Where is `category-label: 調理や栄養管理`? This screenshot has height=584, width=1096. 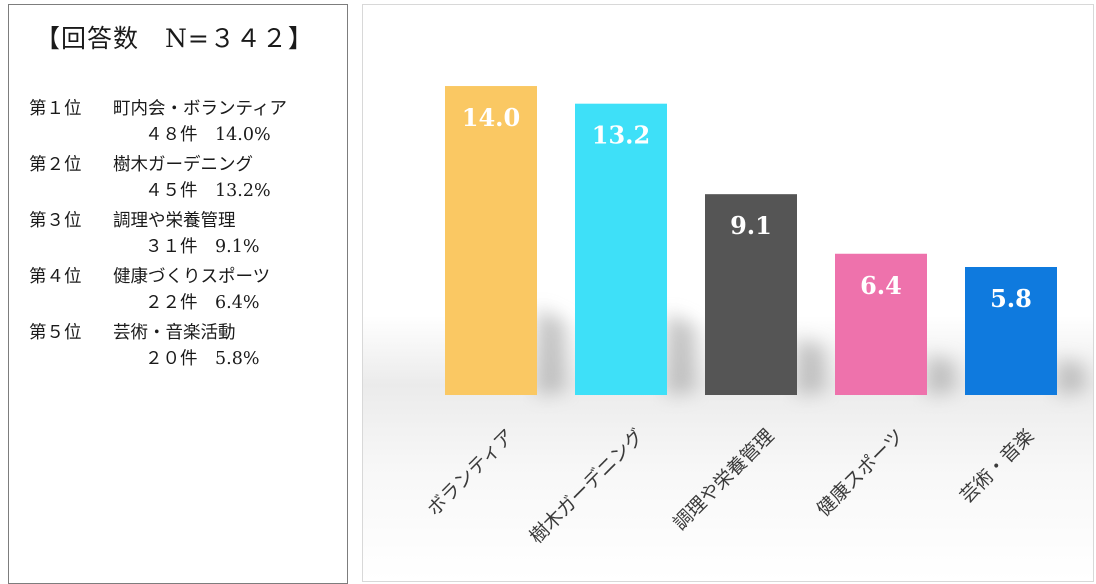
category-label: 調理や栄養管理 is located at coordinates (724, 480).